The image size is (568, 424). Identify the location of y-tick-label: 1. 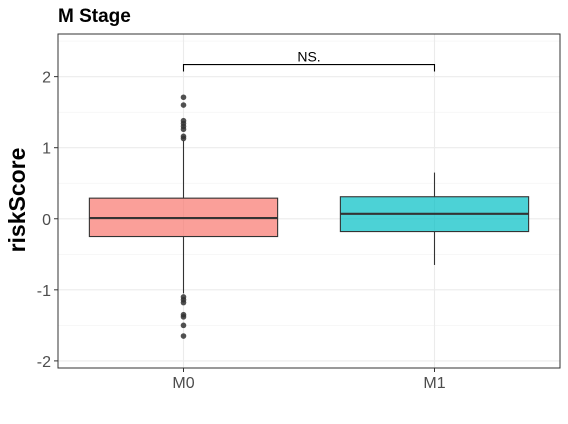
(46, 149).